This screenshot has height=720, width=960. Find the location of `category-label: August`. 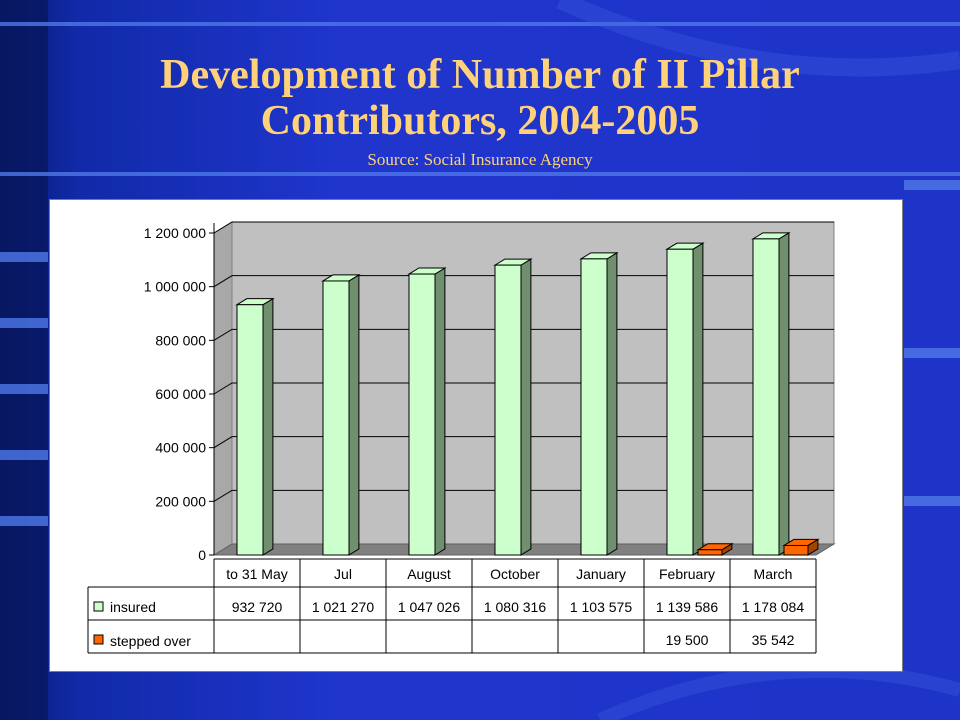

category-label: August is located at coordinates (429, 574).